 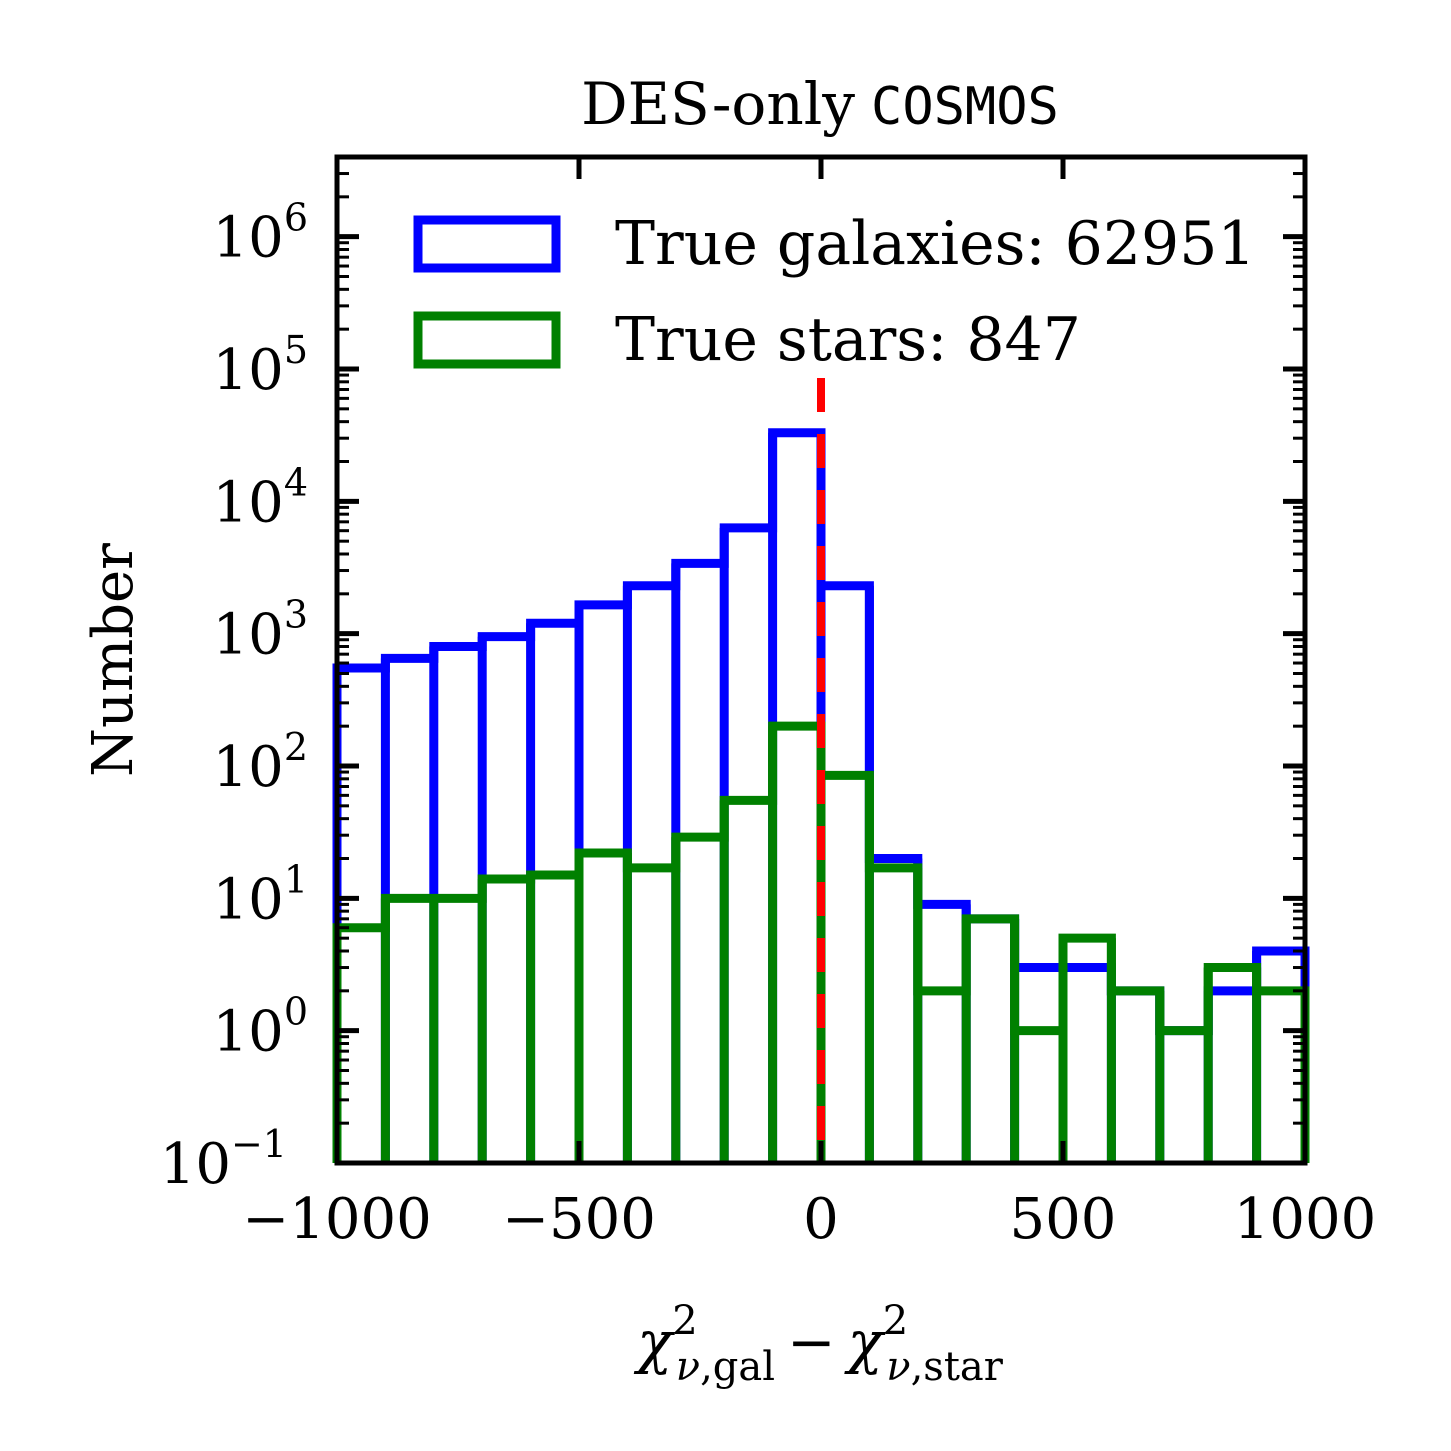 What do you see at coordinates (895, 1321) in the screenshot?
I see `x-label-sup-2: 2` at bounding box center [895, 1321].